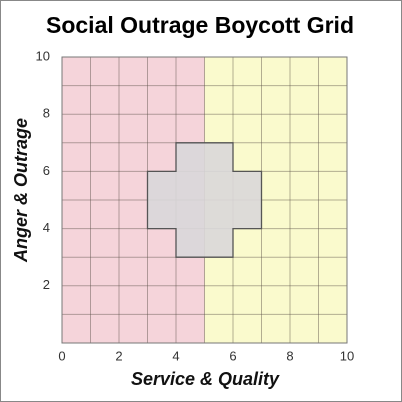  I want to click on x-tick-label: 10, so click(347, 355).